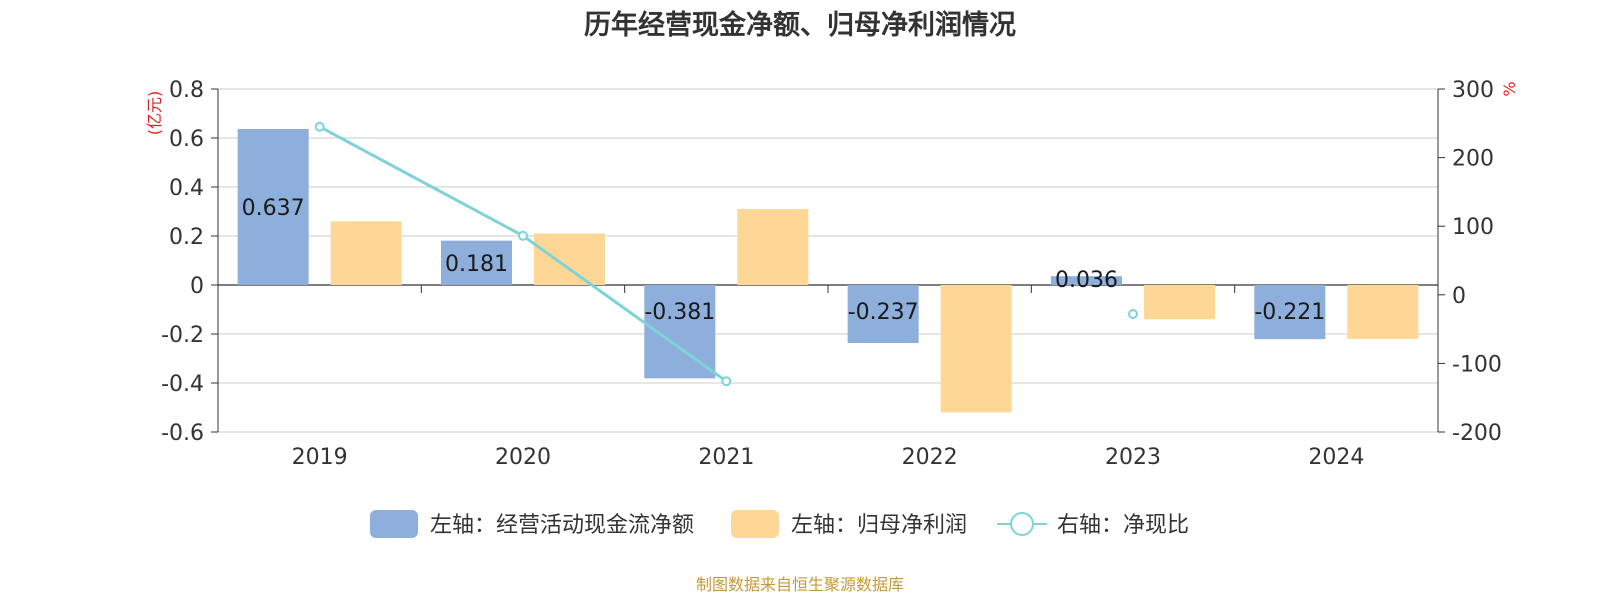 The image size is (1600, 600). Describe the element at coordinates (1473, 159) in the screenshot. I see `right-tick-label: 200` at that location.